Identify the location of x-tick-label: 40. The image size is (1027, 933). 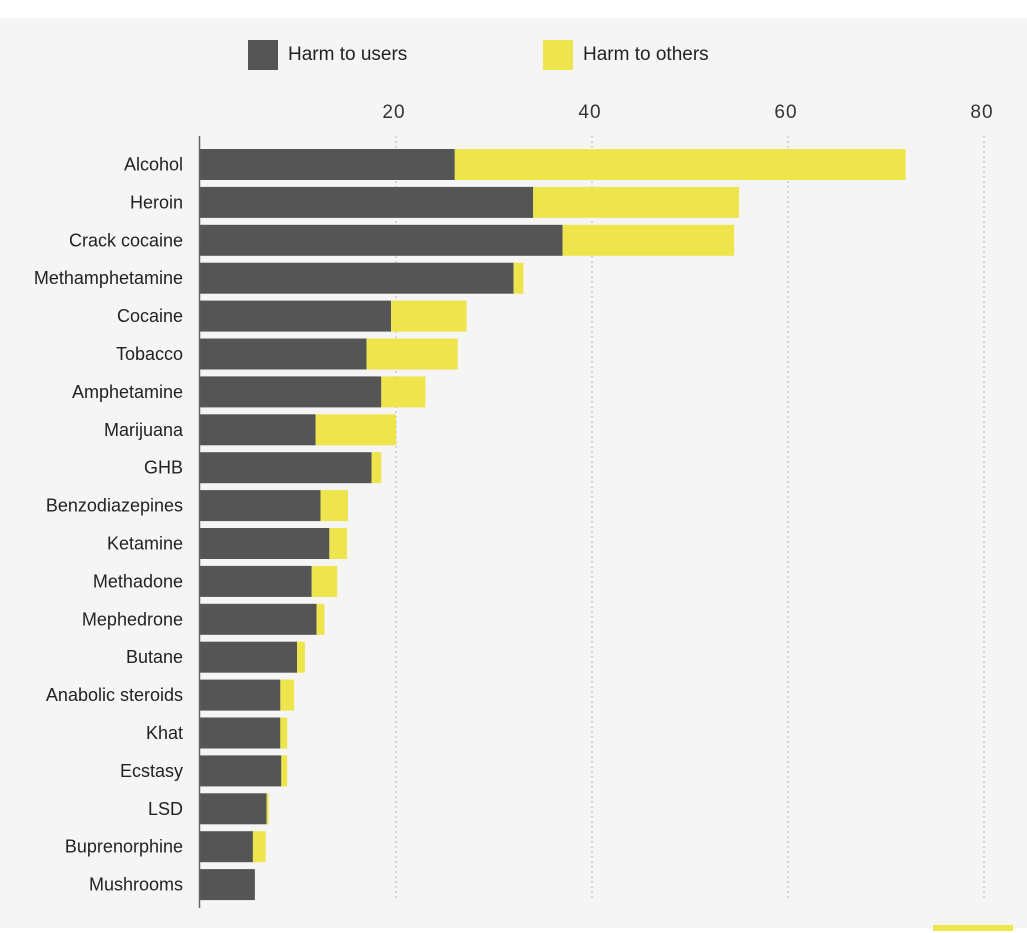
(589, 112).